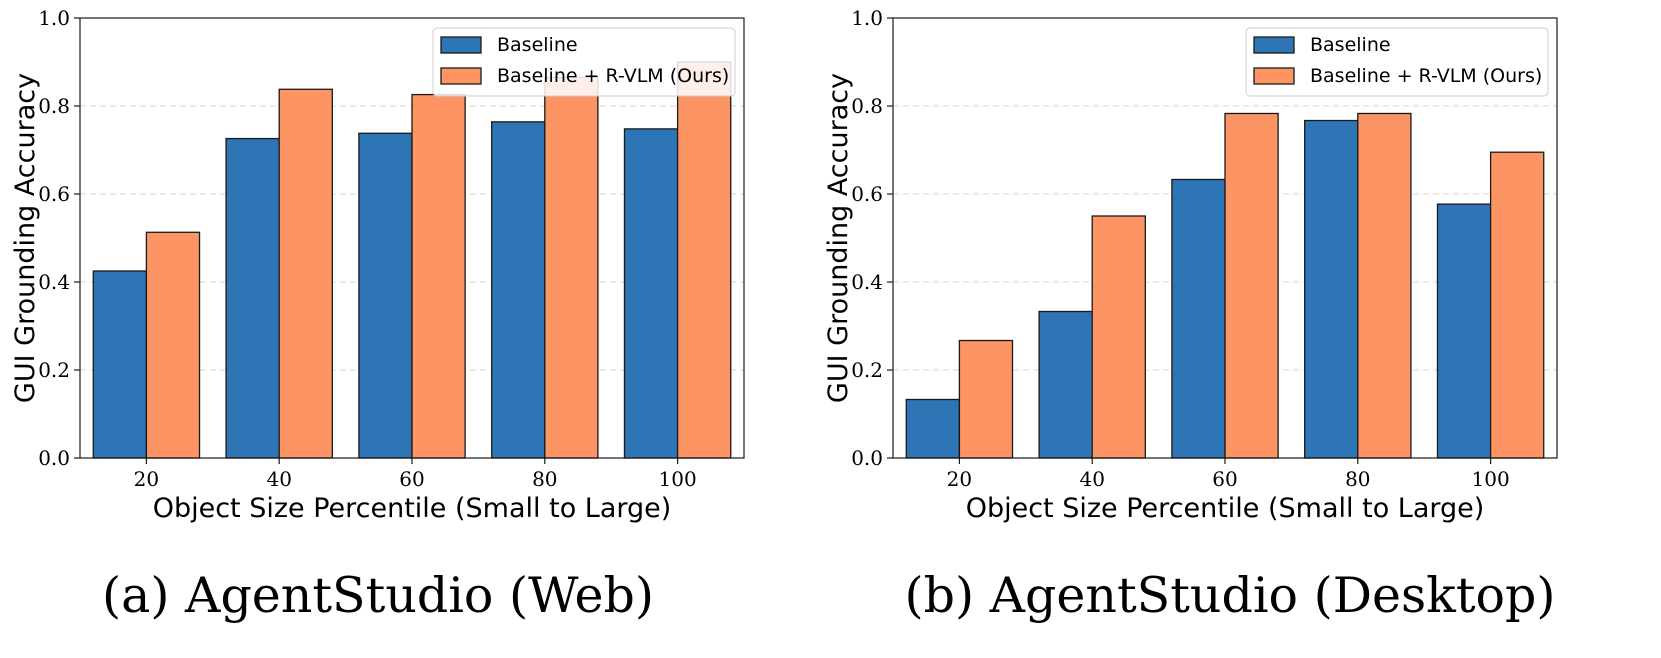 The height and width of the screenshot is (658, 1661). I want to click on figure-caption: (b) AgentStudio (Desktop), so click(1229, 595).